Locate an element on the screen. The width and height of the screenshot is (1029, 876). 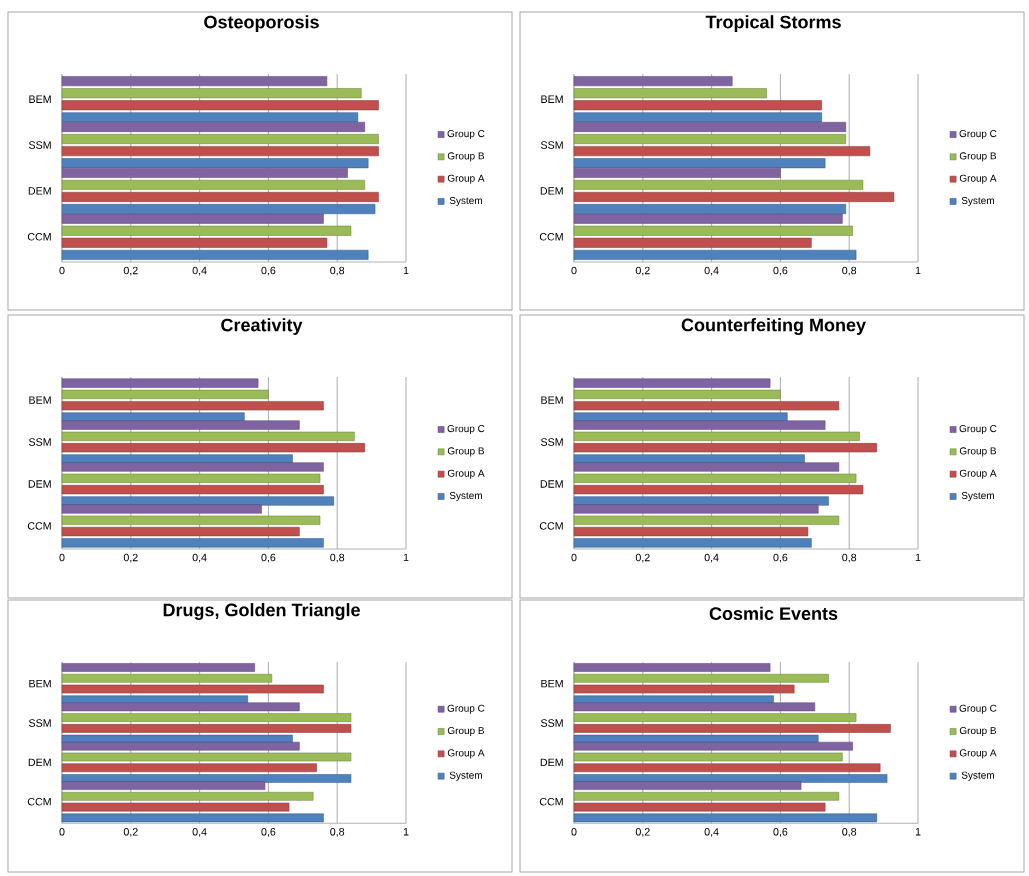
chart-title: Counterfeiting Money is located at coordinates (773, 326).